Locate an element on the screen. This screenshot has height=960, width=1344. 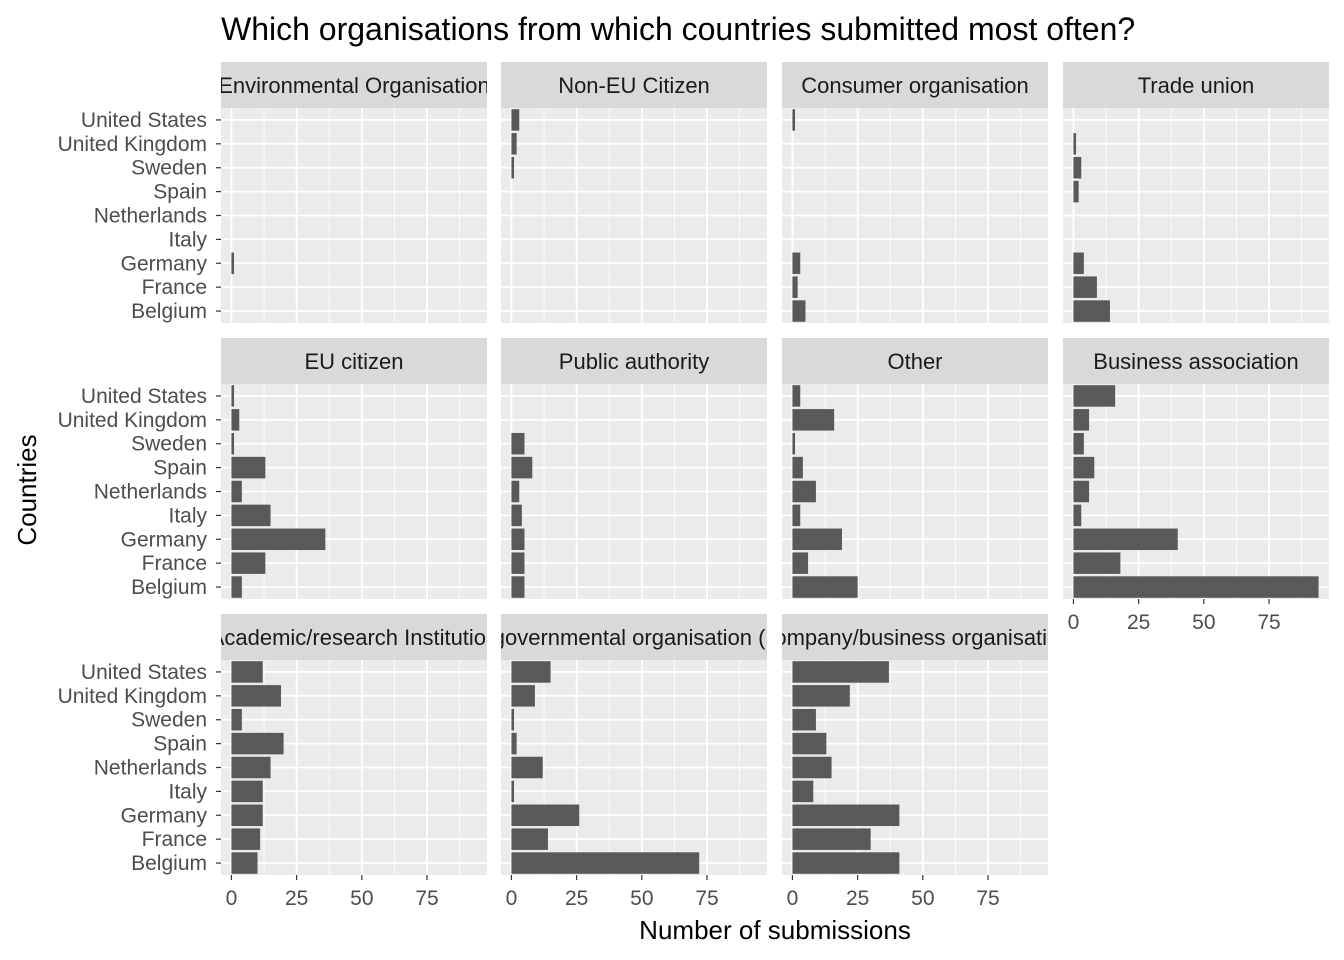
facet-consumer-organisation: Consumer organisation is located at coordinates (915, 192).